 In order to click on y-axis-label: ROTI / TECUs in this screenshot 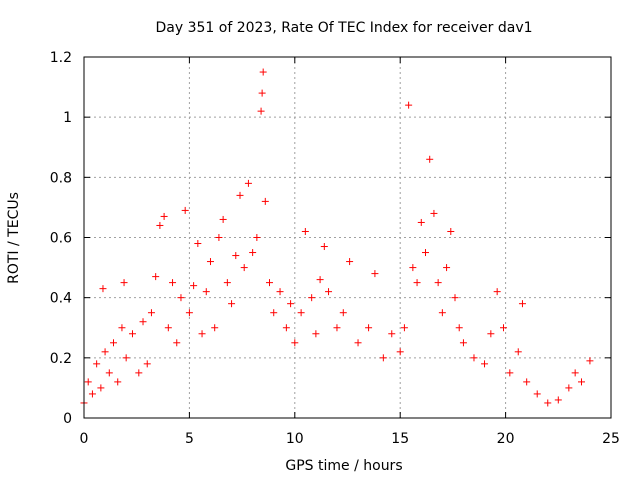, I will do `click(14, 238)`.